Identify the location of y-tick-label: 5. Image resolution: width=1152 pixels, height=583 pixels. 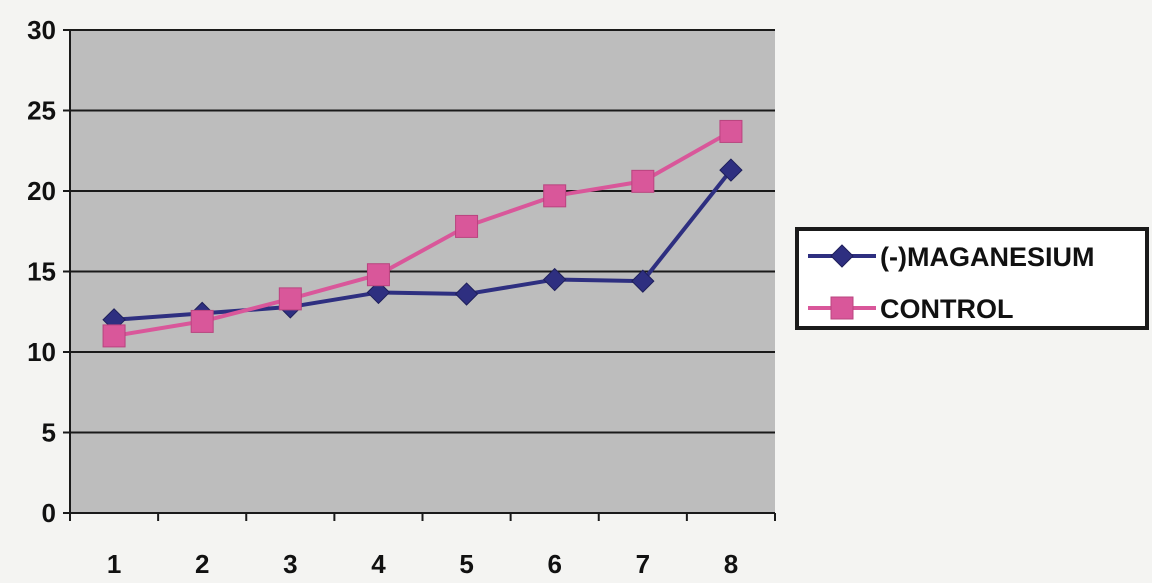
(49, 433).